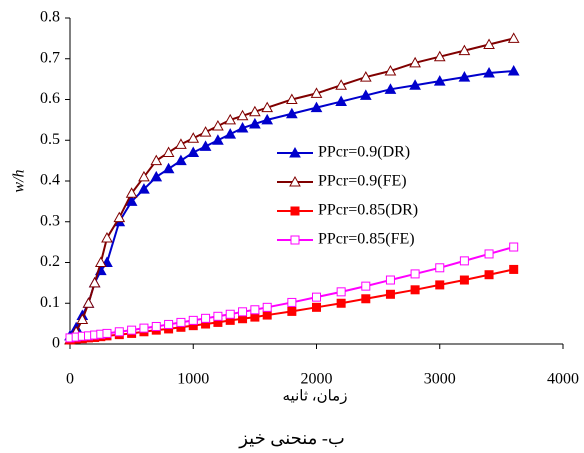  What do you see at coordinates (50, 17) in the screenshot?
I see `y-tick-label: 0.8` at bounding box center [50, 17].